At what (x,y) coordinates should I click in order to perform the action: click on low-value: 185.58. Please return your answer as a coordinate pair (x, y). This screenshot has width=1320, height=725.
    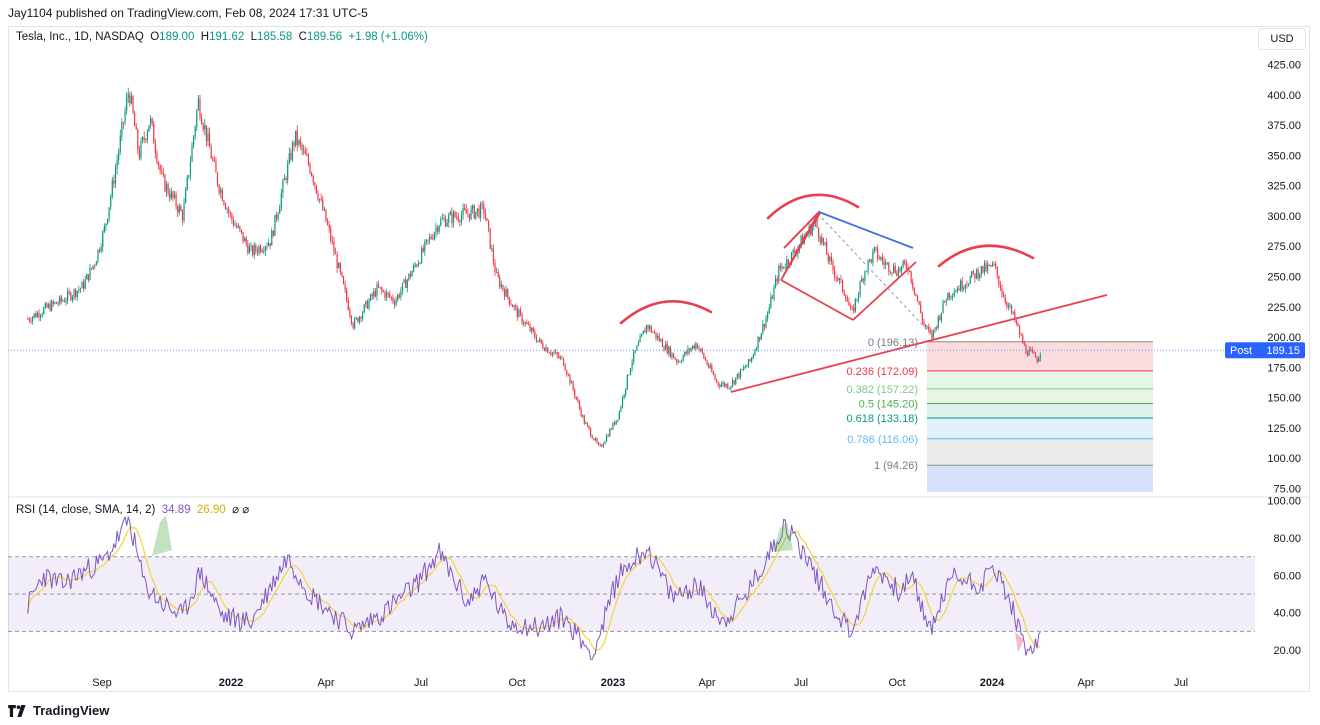
    Looking at the image, I should click on (275, 37).